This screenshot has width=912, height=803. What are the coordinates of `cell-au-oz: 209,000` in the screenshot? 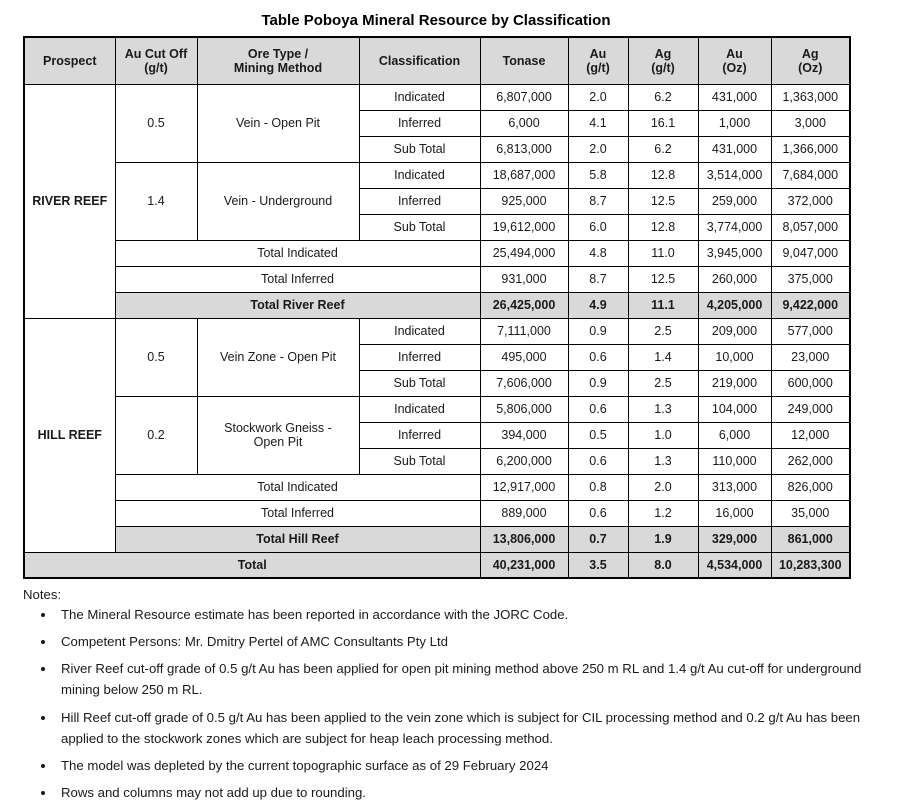 It's located at (734, 331).